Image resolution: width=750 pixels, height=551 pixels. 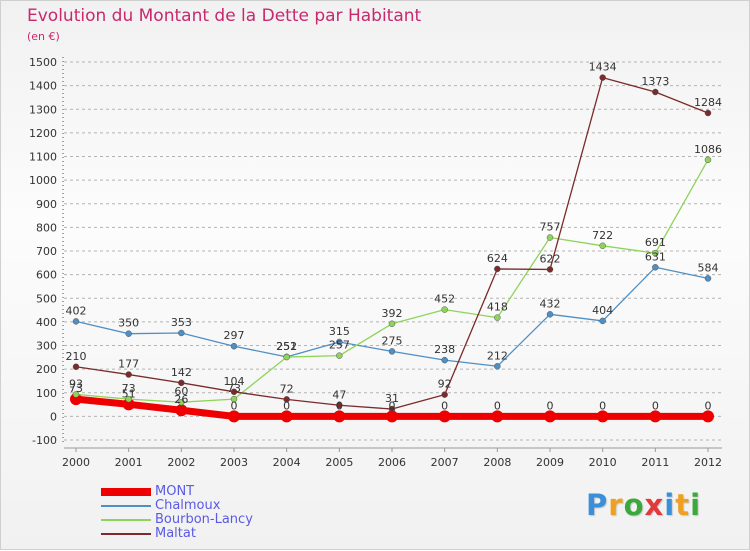 What do you see at coordinates (392, 340) in the screenshot?
I see `data-label-chalmoux: 275` at bounding box center [392, 340].